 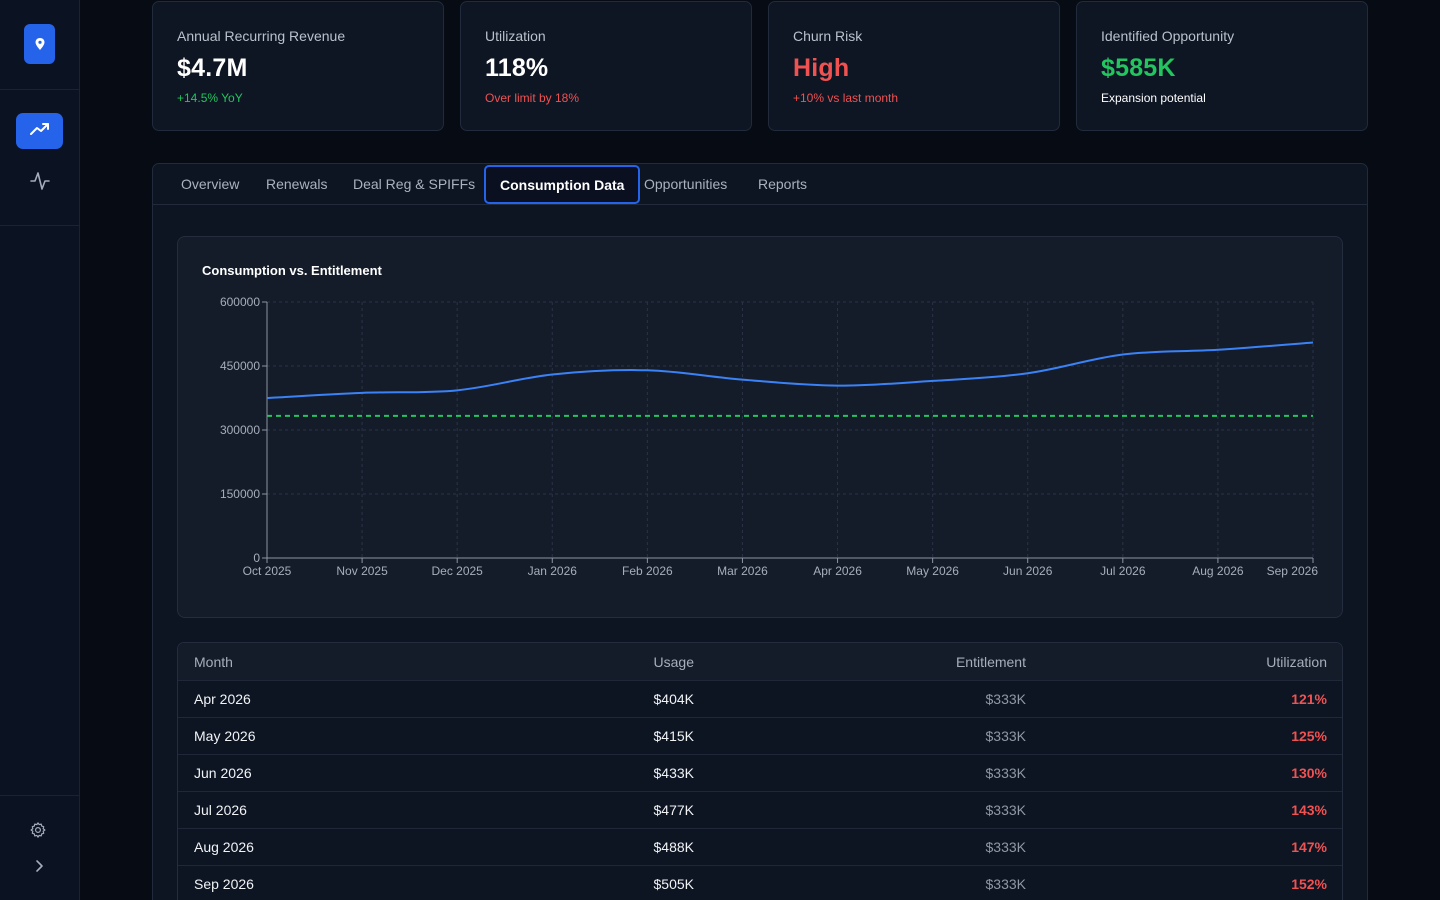 What do you see at coordinates (553, 571) in the screenshot?
I see `x-tick-label: Jan 2026` at bounding box center [553, 571].